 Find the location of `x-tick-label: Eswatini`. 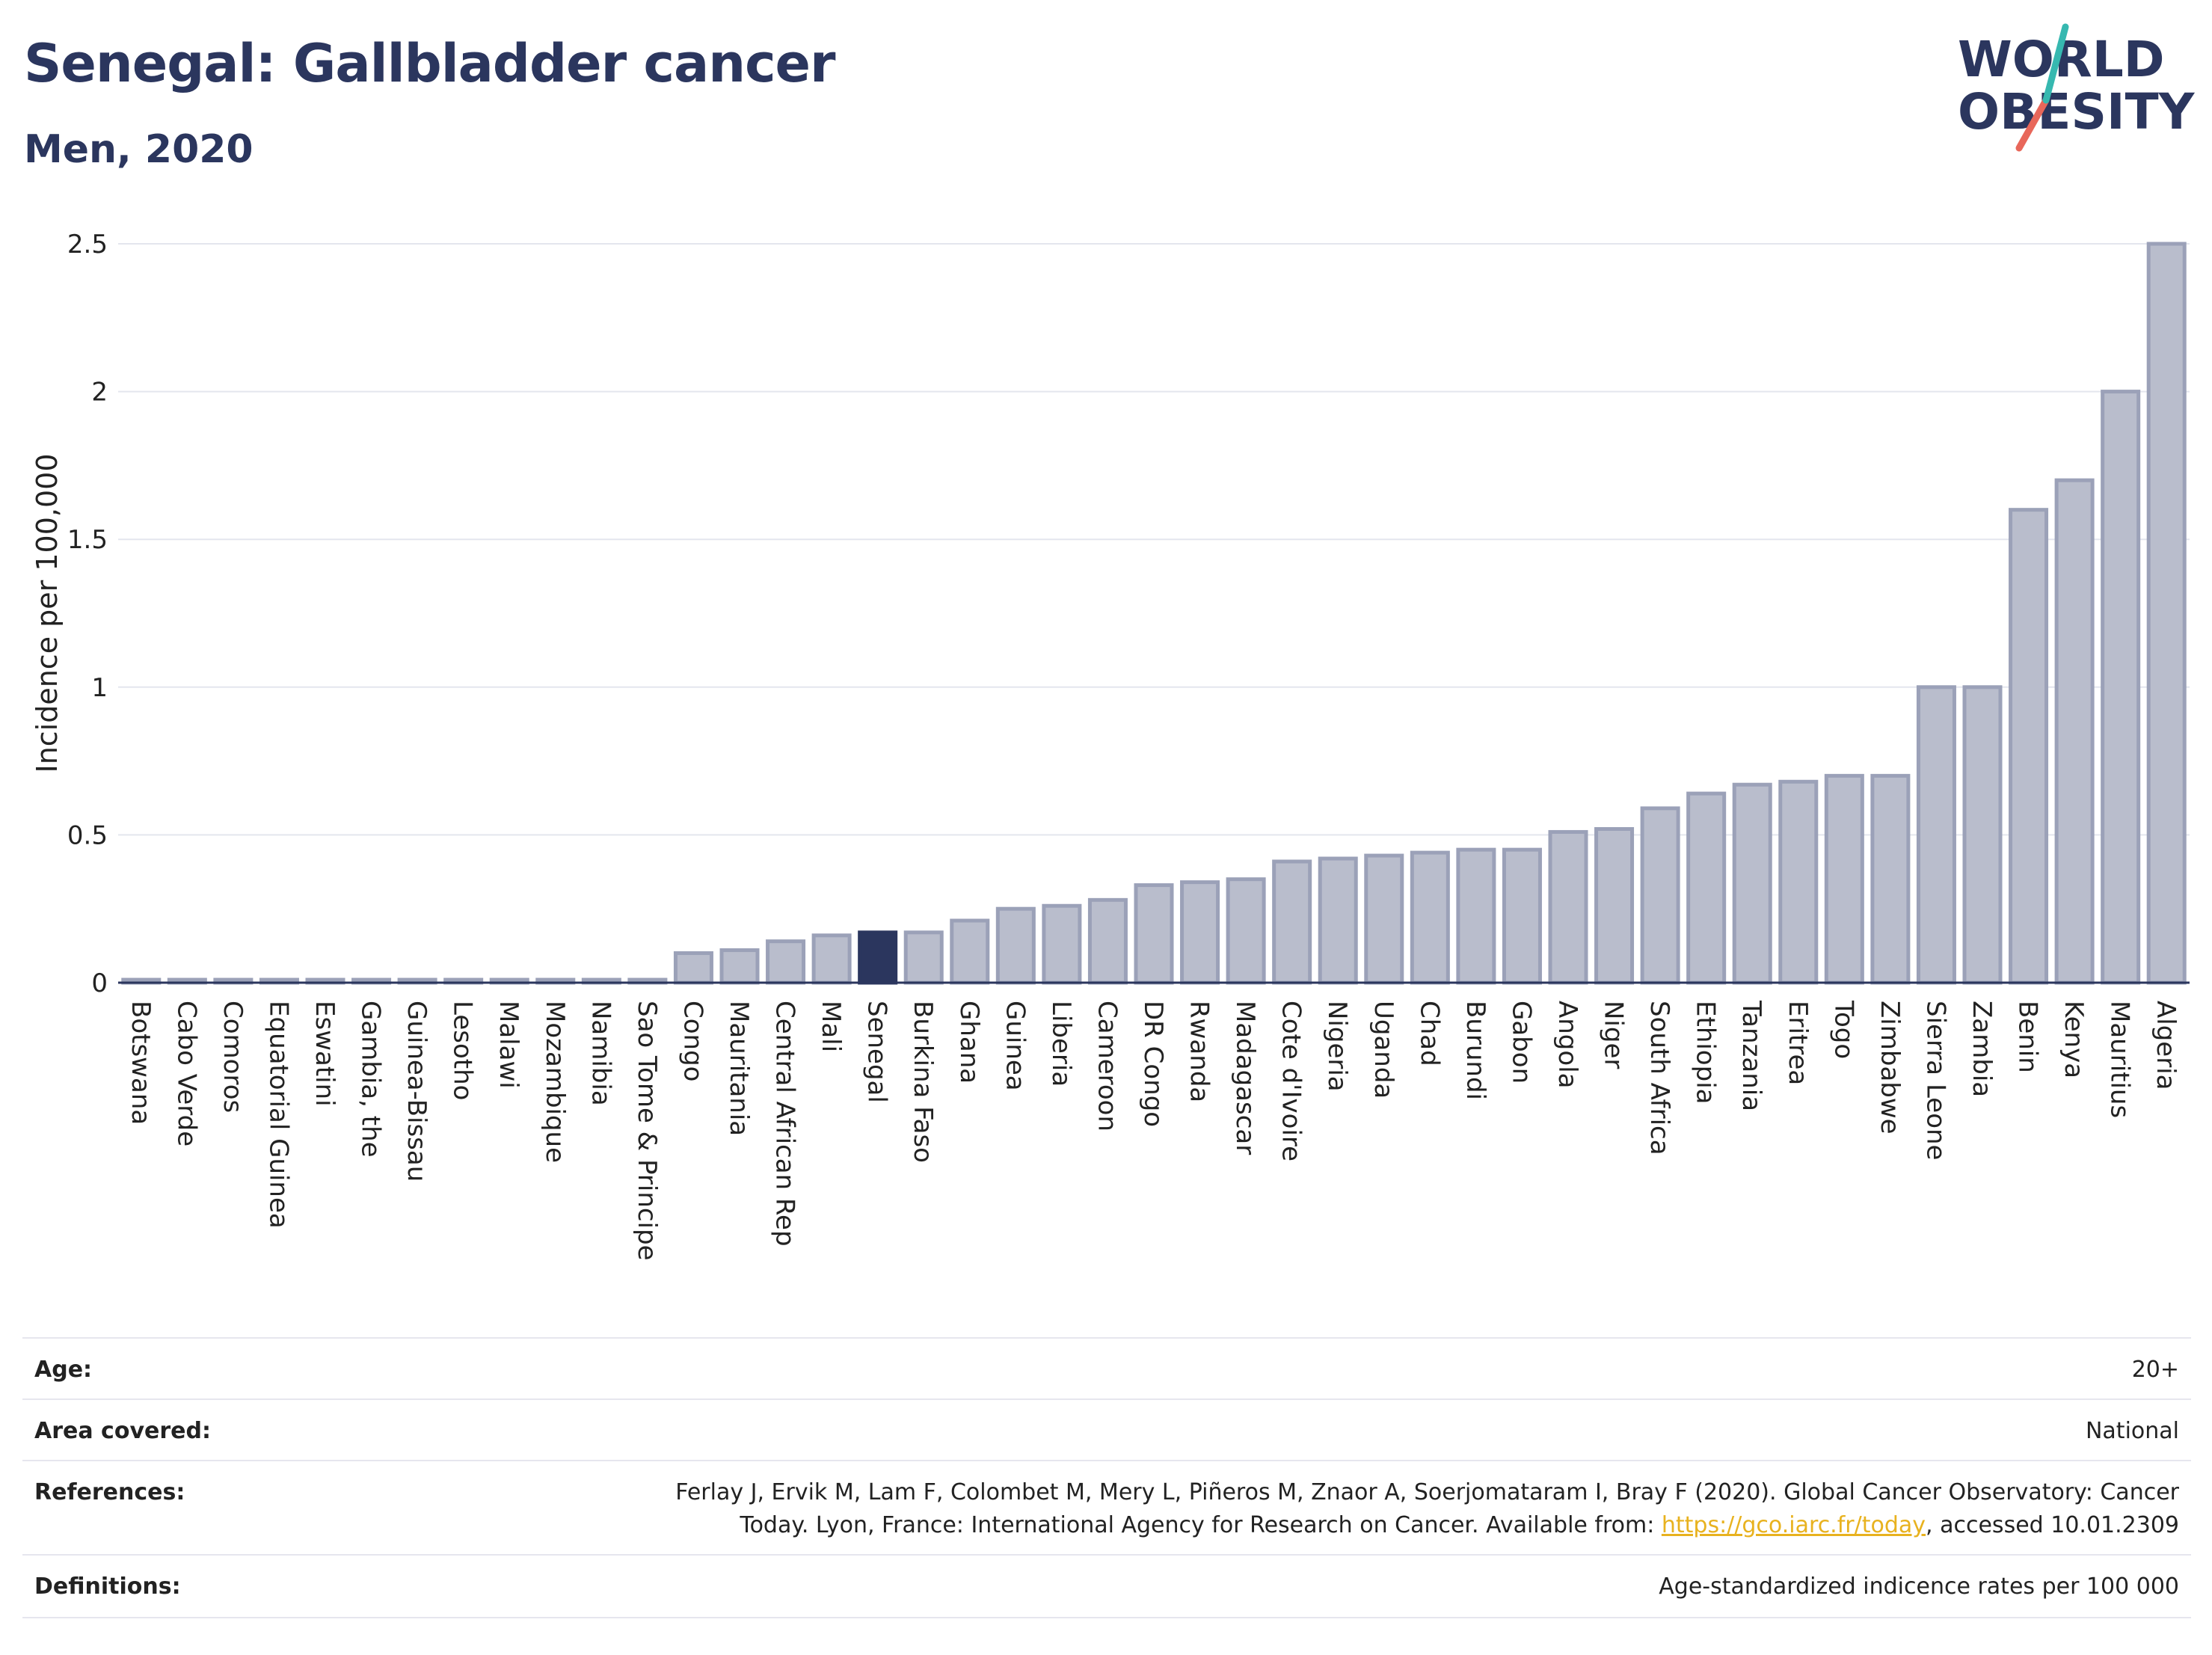

x-tick-label: Eswatini is located at coordinates (325, 1054).